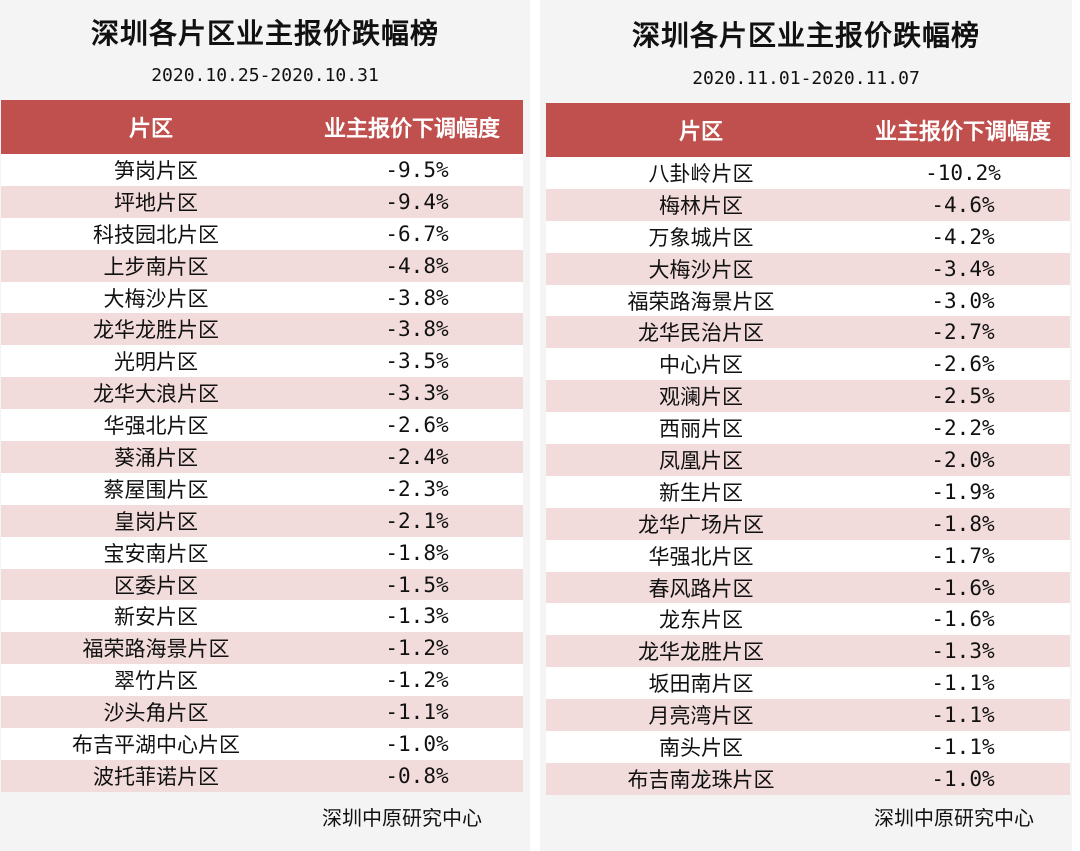  I want to click on district-name: 龙华龙胜片区, so click(156, 330).